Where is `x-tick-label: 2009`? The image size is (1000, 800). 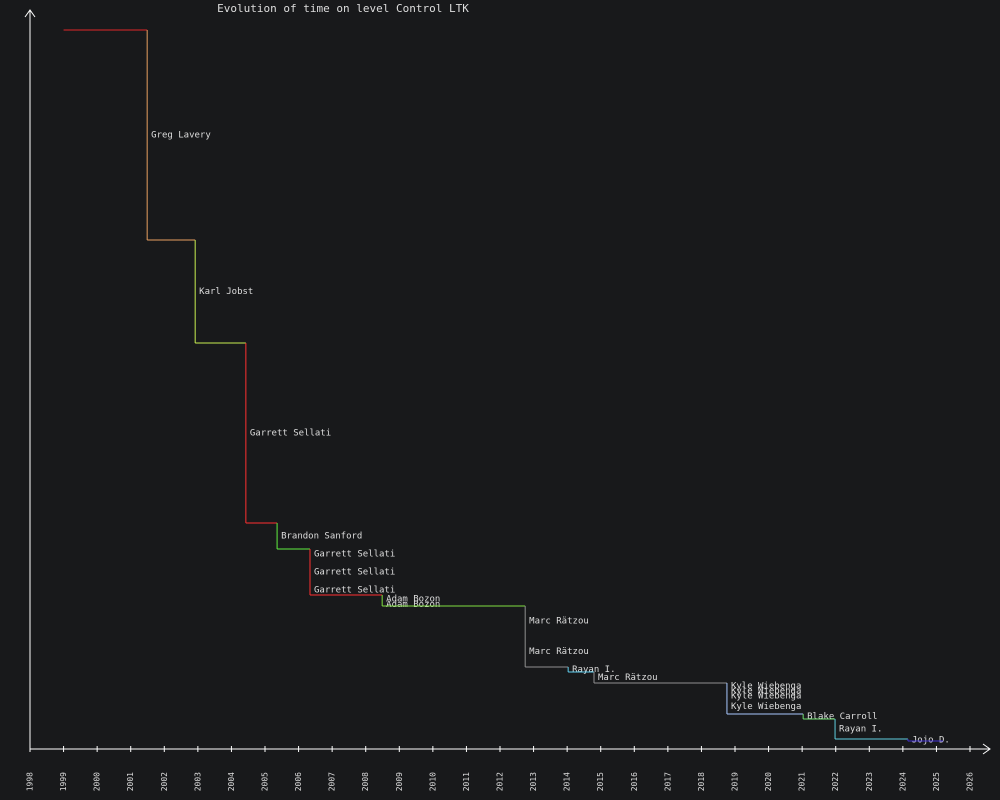
x-tick-label: 2009 is located at coordinates (399, 781).